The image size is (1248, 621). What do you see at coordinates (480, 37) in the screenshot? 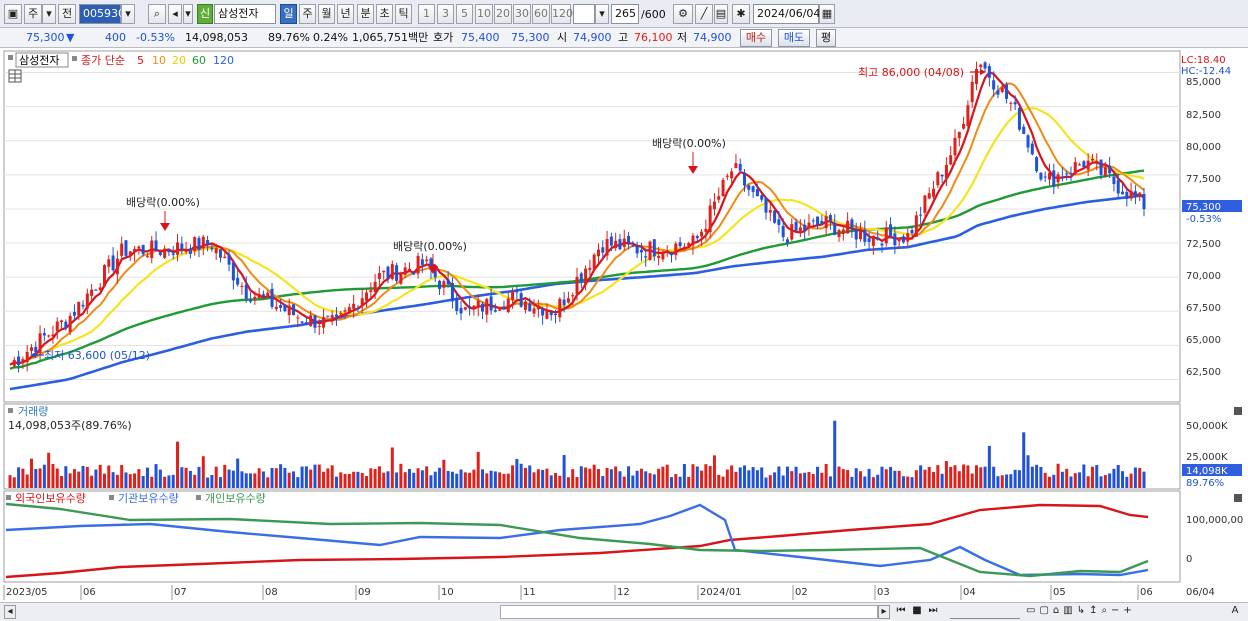
I see `ask-price: 75,400` at bounding box center [480, 37].